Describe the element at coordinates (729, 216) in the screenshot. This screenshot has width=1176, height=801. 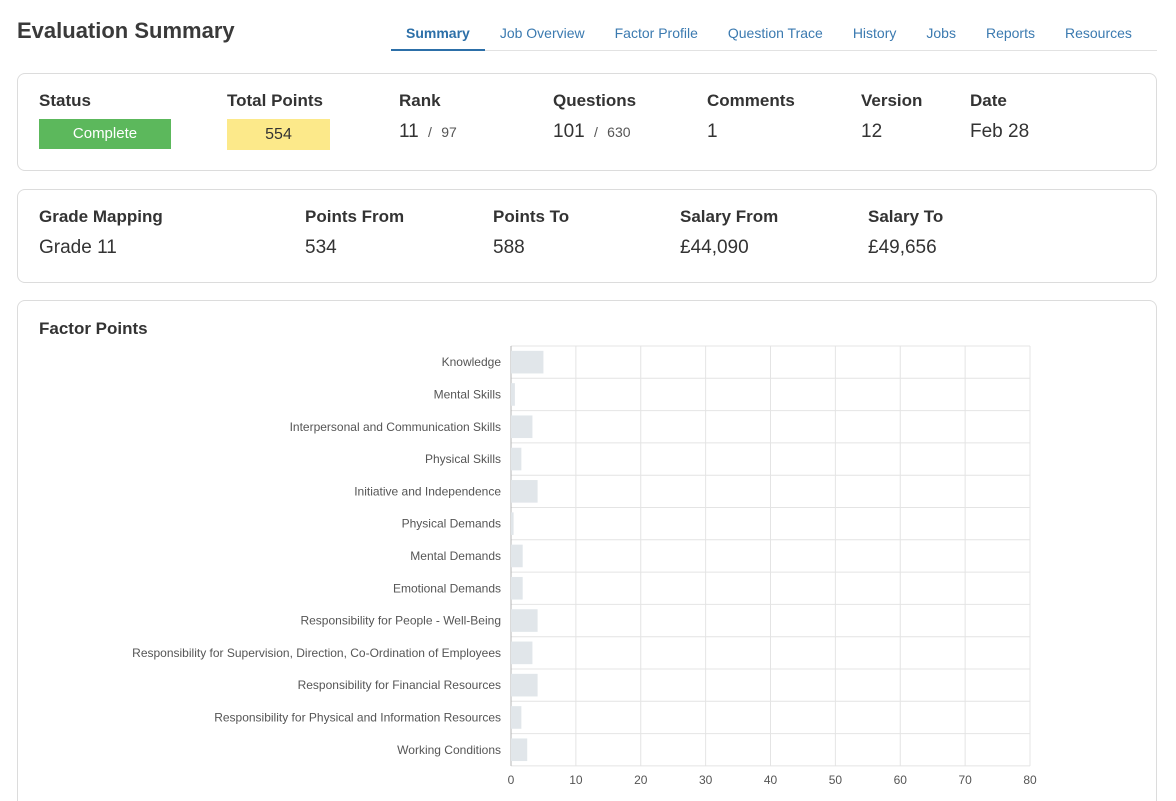
I see `salary-from-label: Salary From` at that location.